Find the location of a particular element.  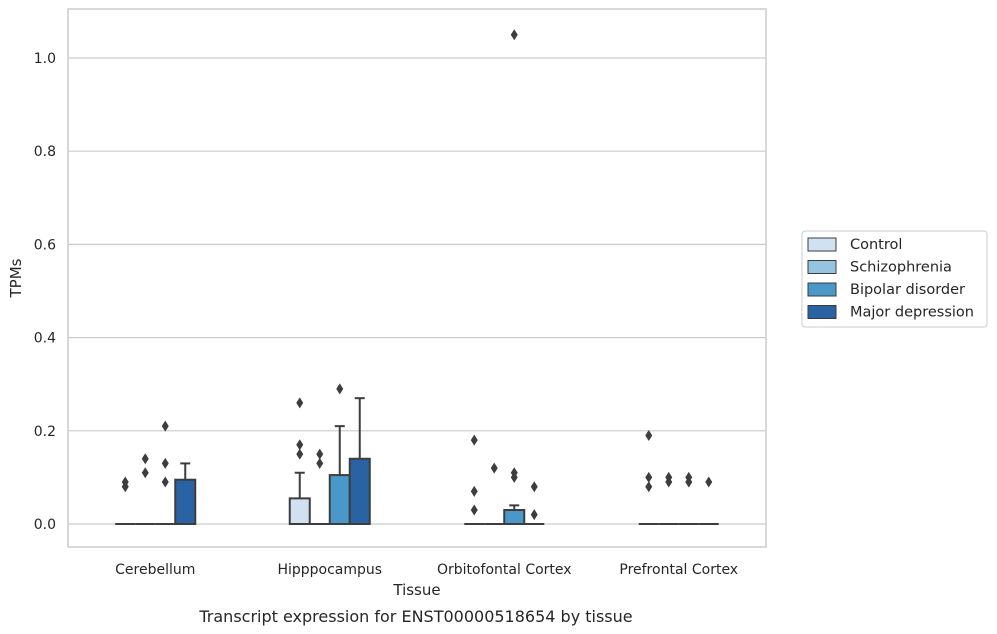

y-tick-label: 0.8 is located at coordinates (45, 152).